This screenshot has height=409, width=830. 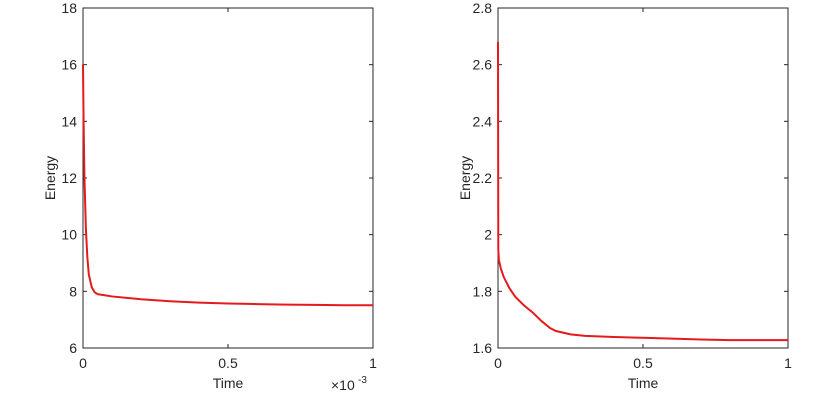 I want to click on y-tick-label: 2, so click(x=488, y=235).